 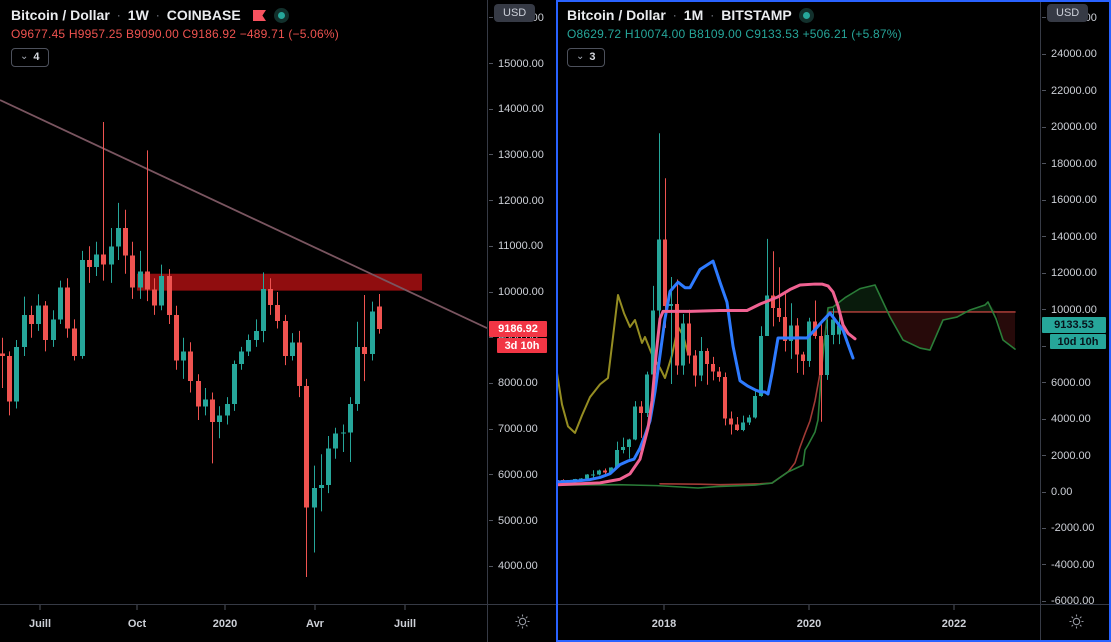 I want to click on price-tick-label: 6000.00, so click(x=513, y=475).